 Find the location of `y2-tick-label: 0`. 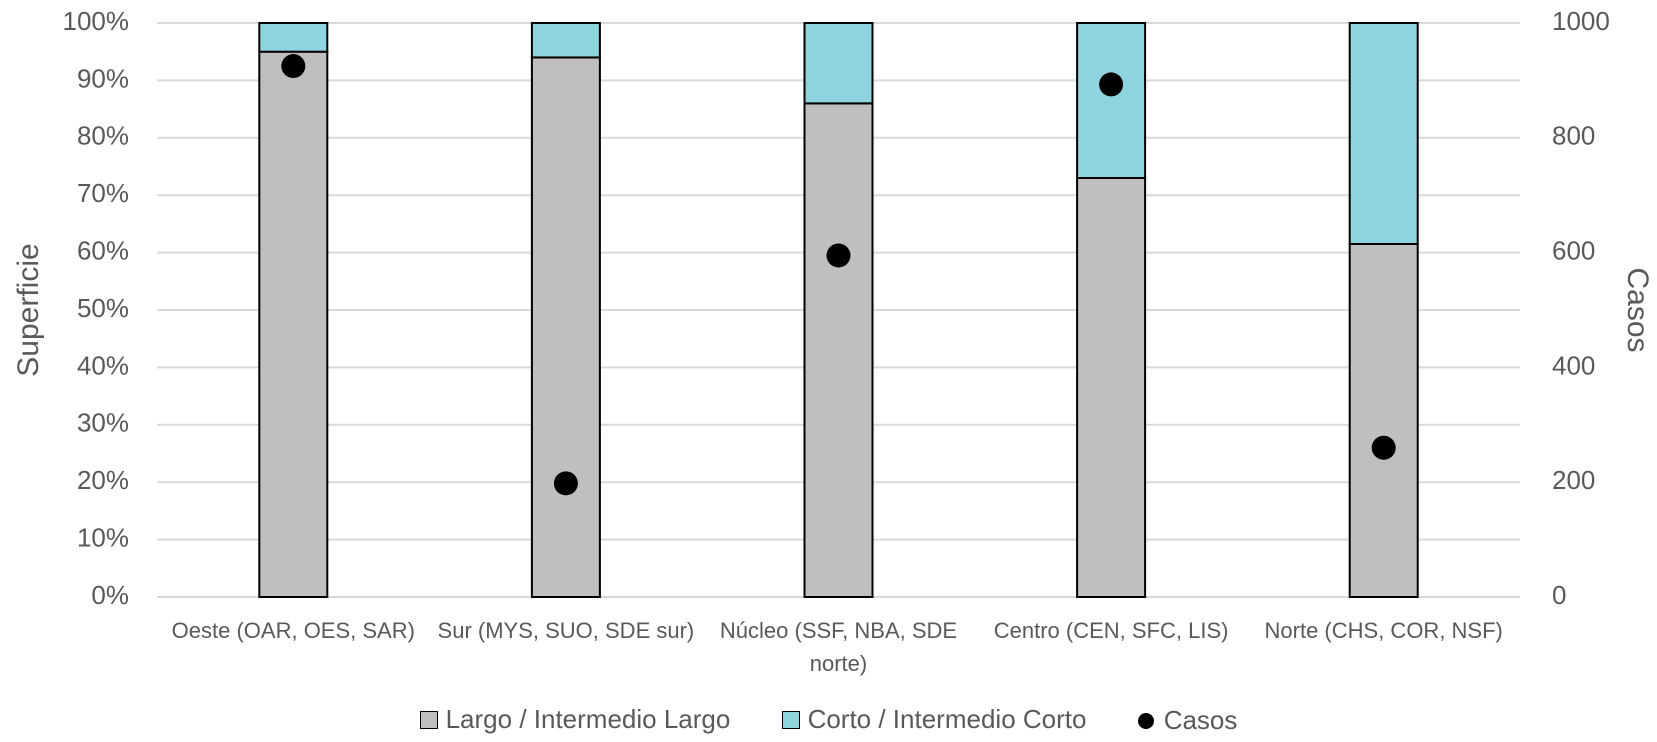

y2-tick-label: 0 is located at coordinates (1559, 595).